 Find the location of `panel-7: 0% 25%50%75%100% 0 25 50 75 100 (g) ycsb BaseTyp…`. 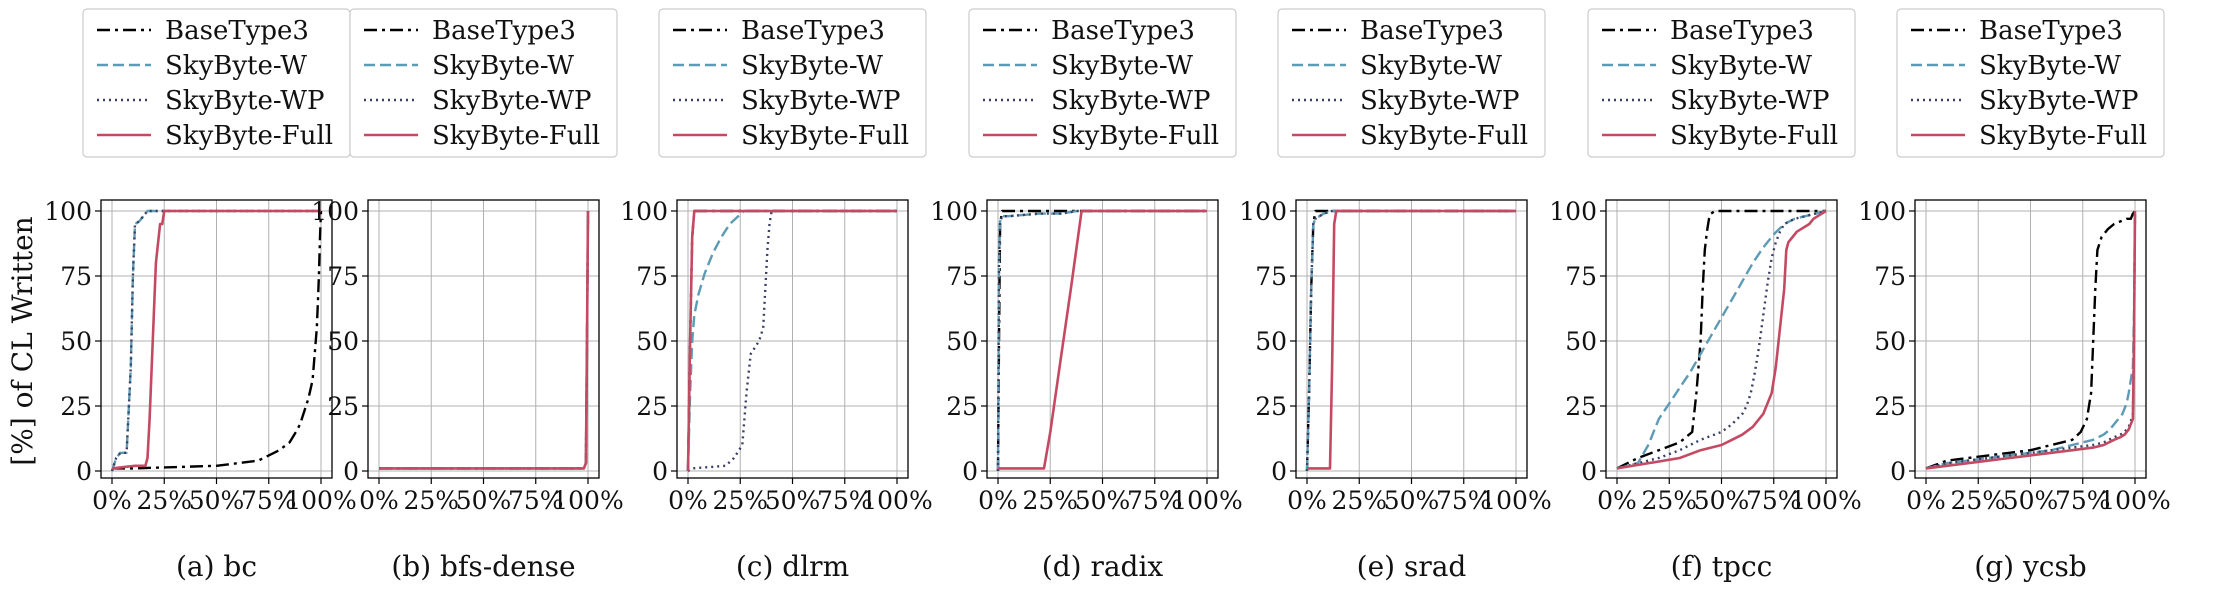

panel-7: 0% 25%50%75%100% 0 25 50 75 100 (g) ycsb BaseTyp… is located at coordinates (2014, 295).